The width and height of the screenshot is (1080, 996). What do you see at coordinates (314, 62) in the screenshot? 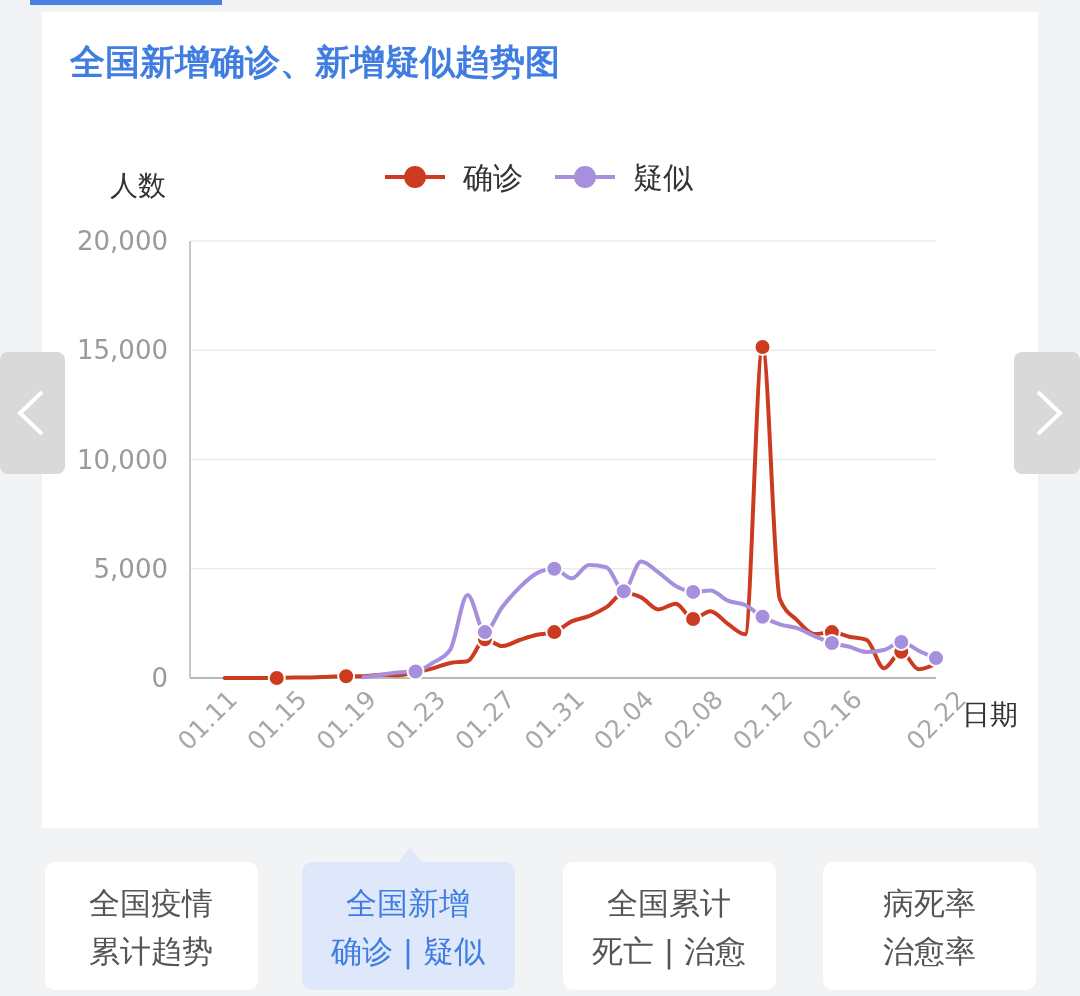
I see `chart-title: 全国新增确诊、新增疑似趋势图` at bounding box center [314, 62].